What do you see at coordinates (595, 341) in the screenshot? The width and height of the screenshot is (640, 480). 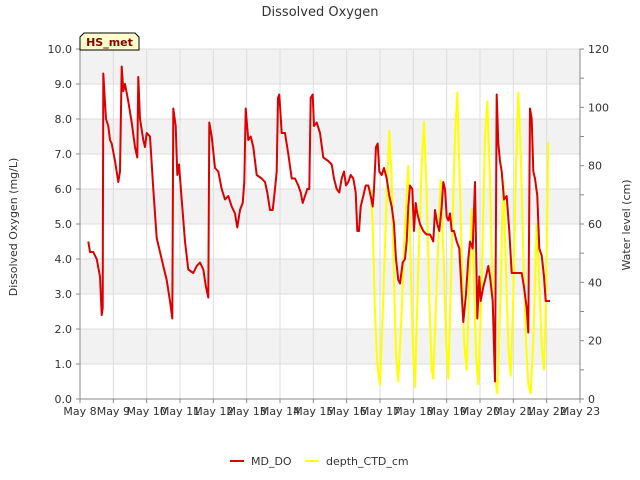 I see `y-right-tick-label: 20` at bounding box center [595, 341].